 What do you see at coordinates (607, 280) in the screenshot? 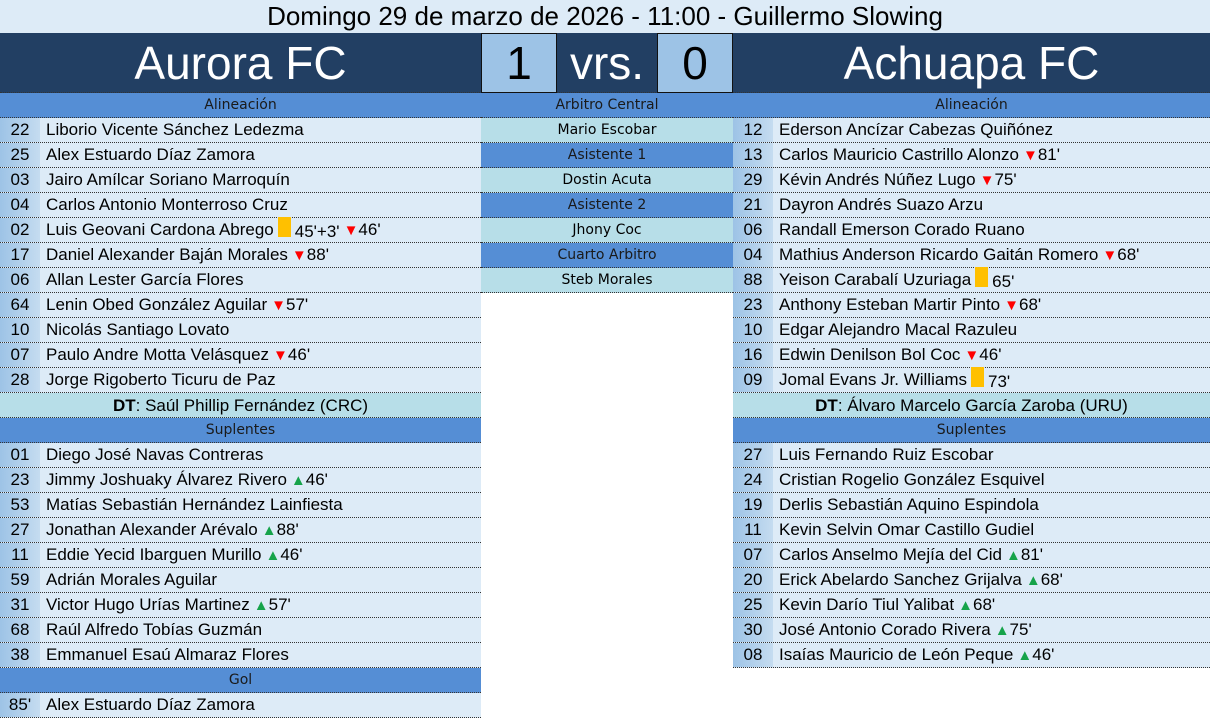
I see `official-name: Steb Morales` at bounding box center [607, 280].